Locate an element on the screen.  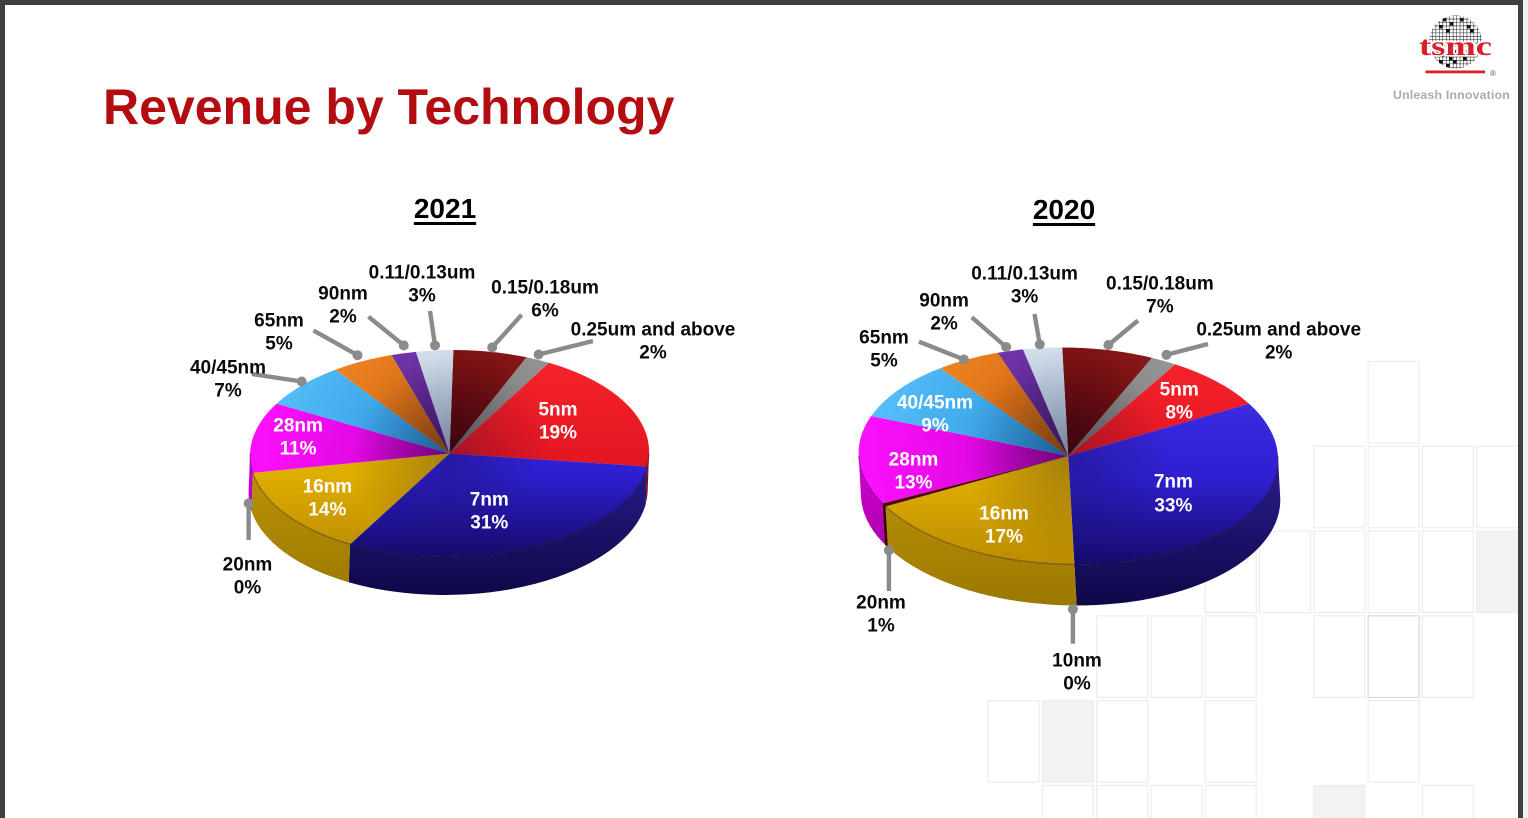
svg-text: tsmc is located at coordinates (1455, 46).